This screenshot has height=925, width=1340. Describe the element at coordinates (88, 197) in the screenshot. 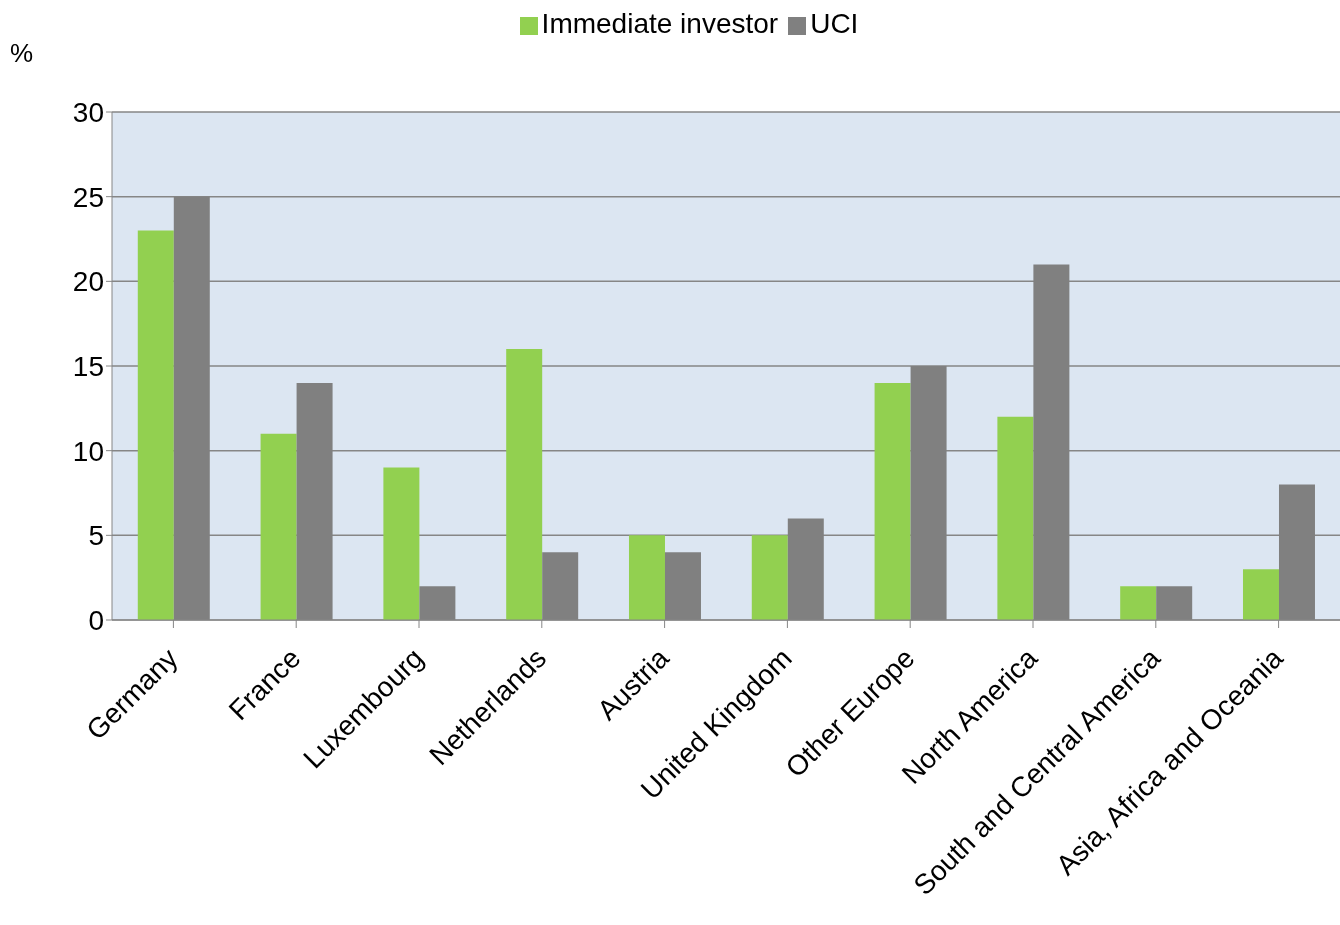

I see `y-tick-label: 25` at that location.